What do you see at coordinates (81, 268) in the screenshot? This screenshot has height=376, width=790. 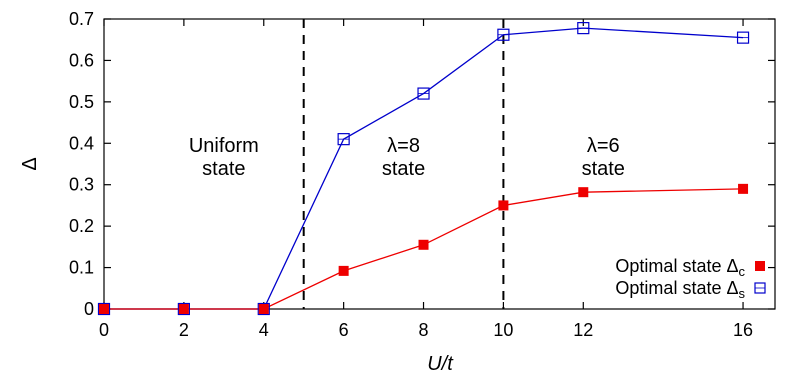 I see `y-tick-label: 0.1` at bounding box center [81, 268].